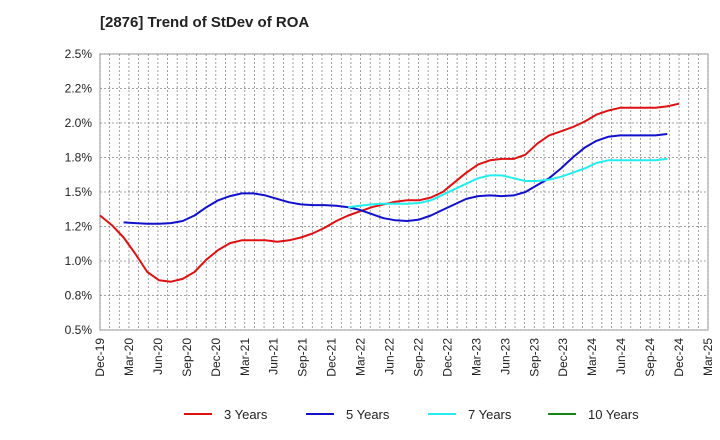  I want to click on x-tick-label: Dec-20, so click(216, 357).